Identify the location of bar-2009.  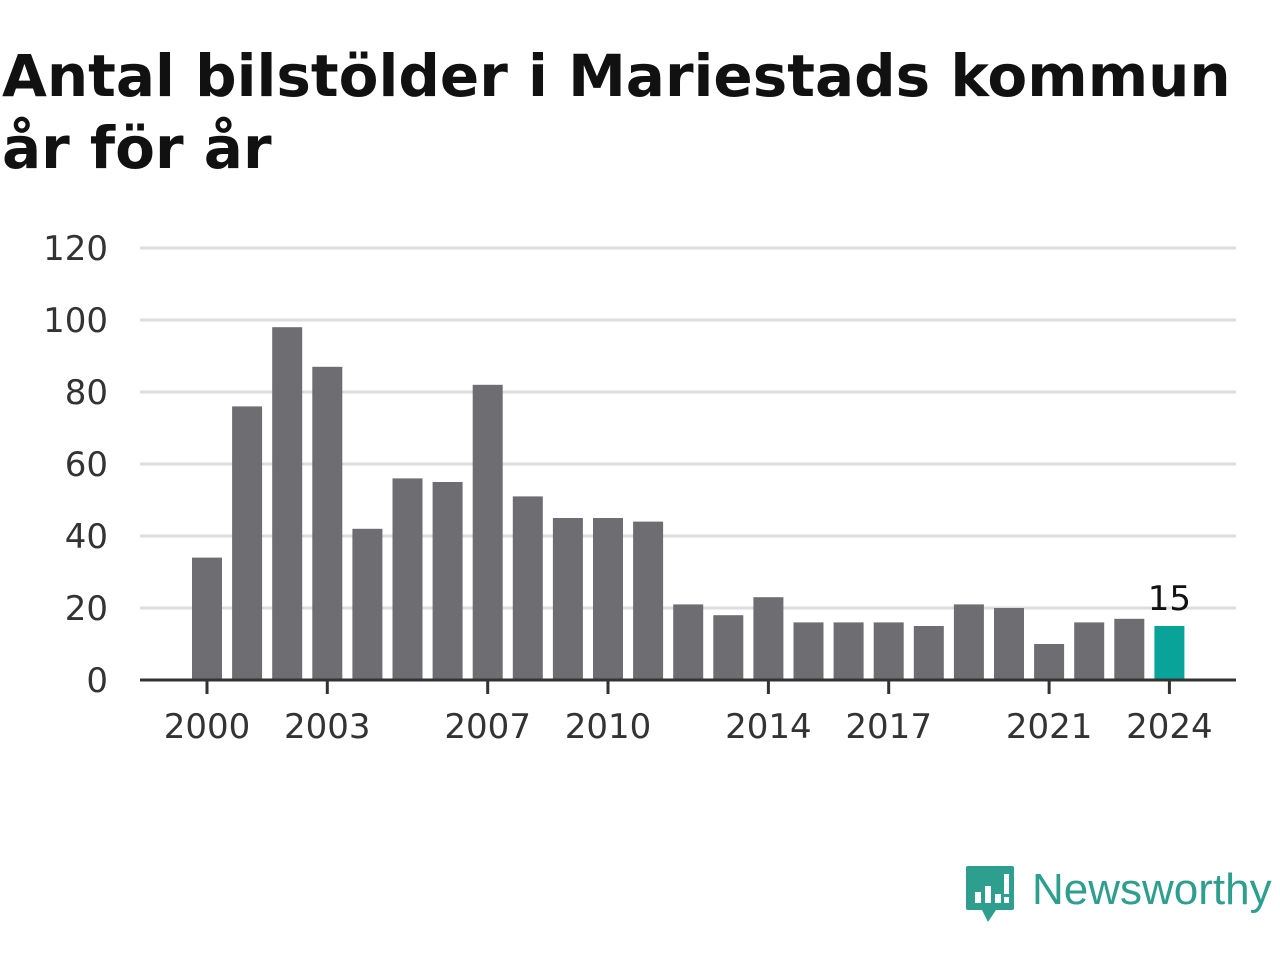
(567, 599).